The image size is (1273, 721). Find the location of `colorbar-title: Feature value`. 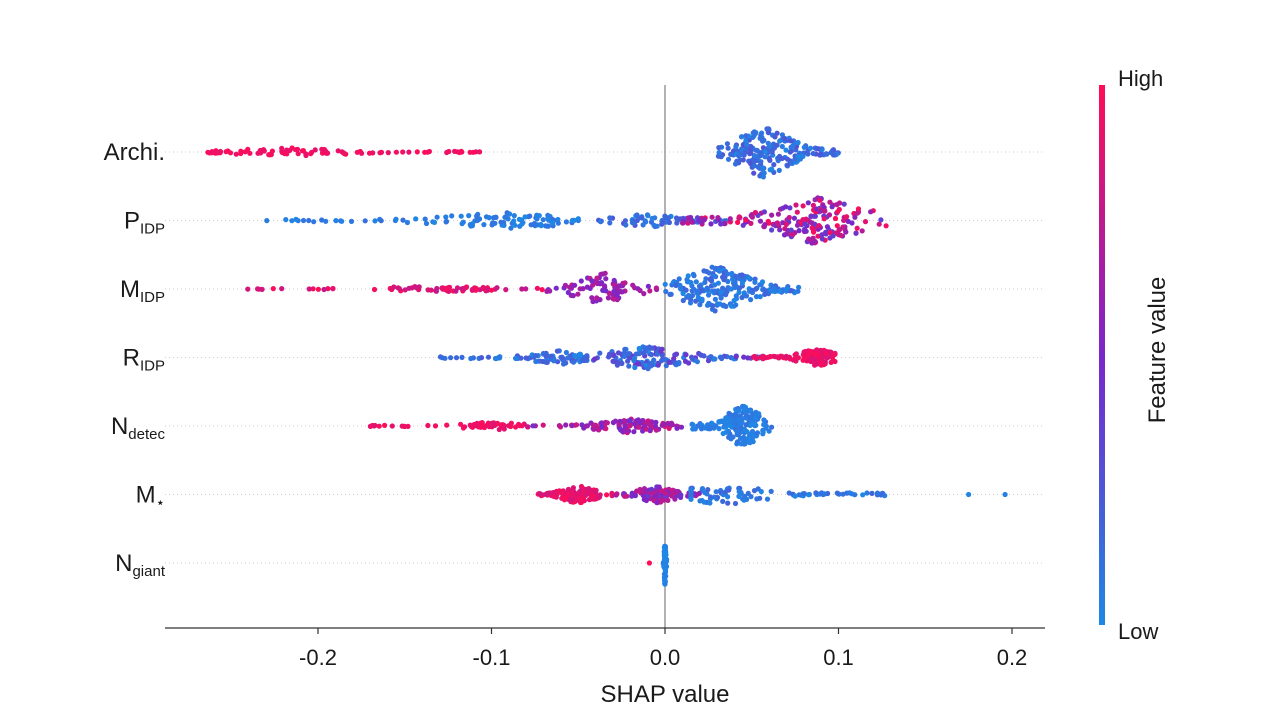

colorbar-title: Feature value is located at coordinates (1157, 350).